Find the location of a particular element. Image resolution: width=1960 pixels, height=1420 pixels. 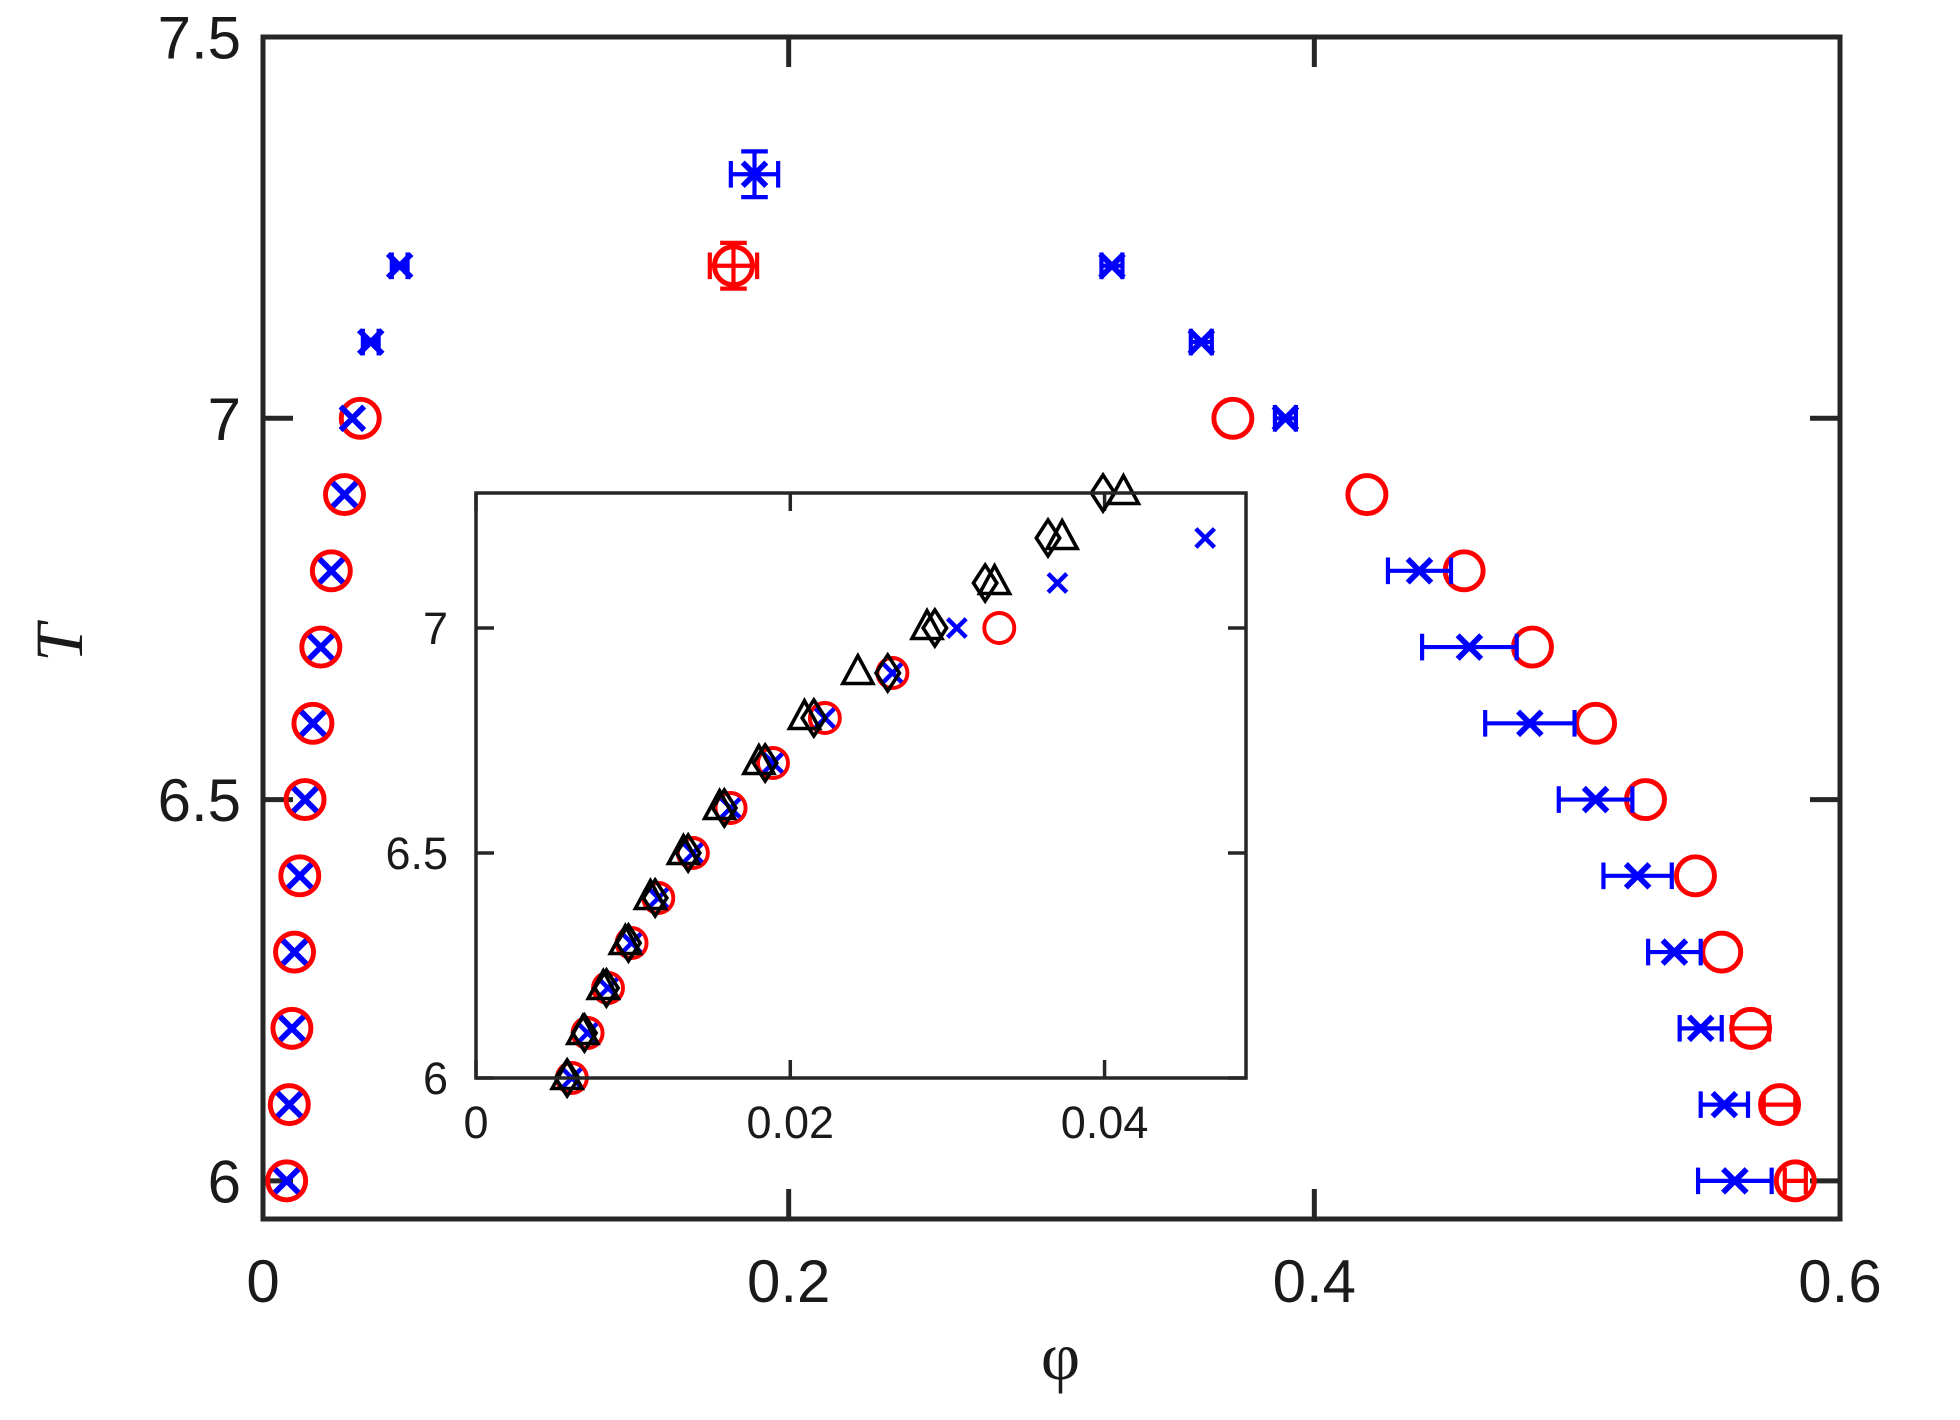

inset-x-tick-label: 0.02 is located at coordinates (790, 1122).